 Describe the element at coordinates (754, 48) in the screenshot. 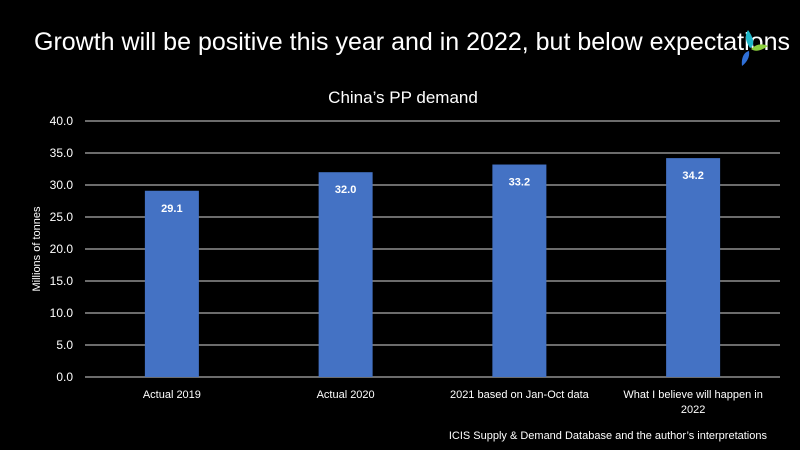

I see `icis-logo-icon` at that location.